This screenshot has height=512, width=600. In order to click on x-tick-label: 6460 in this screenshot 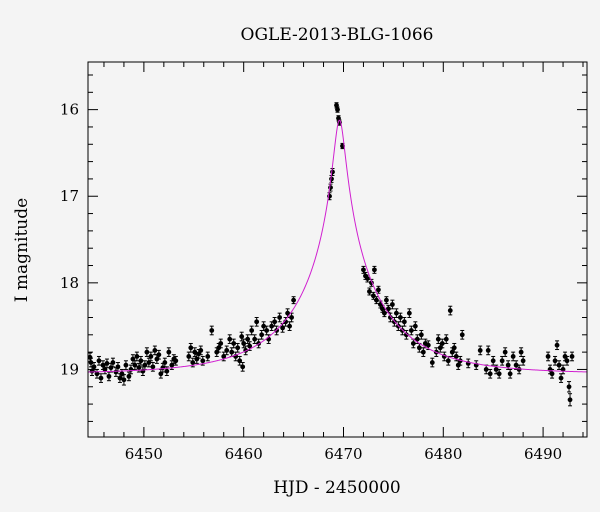, I will do `click(244, 454)`.